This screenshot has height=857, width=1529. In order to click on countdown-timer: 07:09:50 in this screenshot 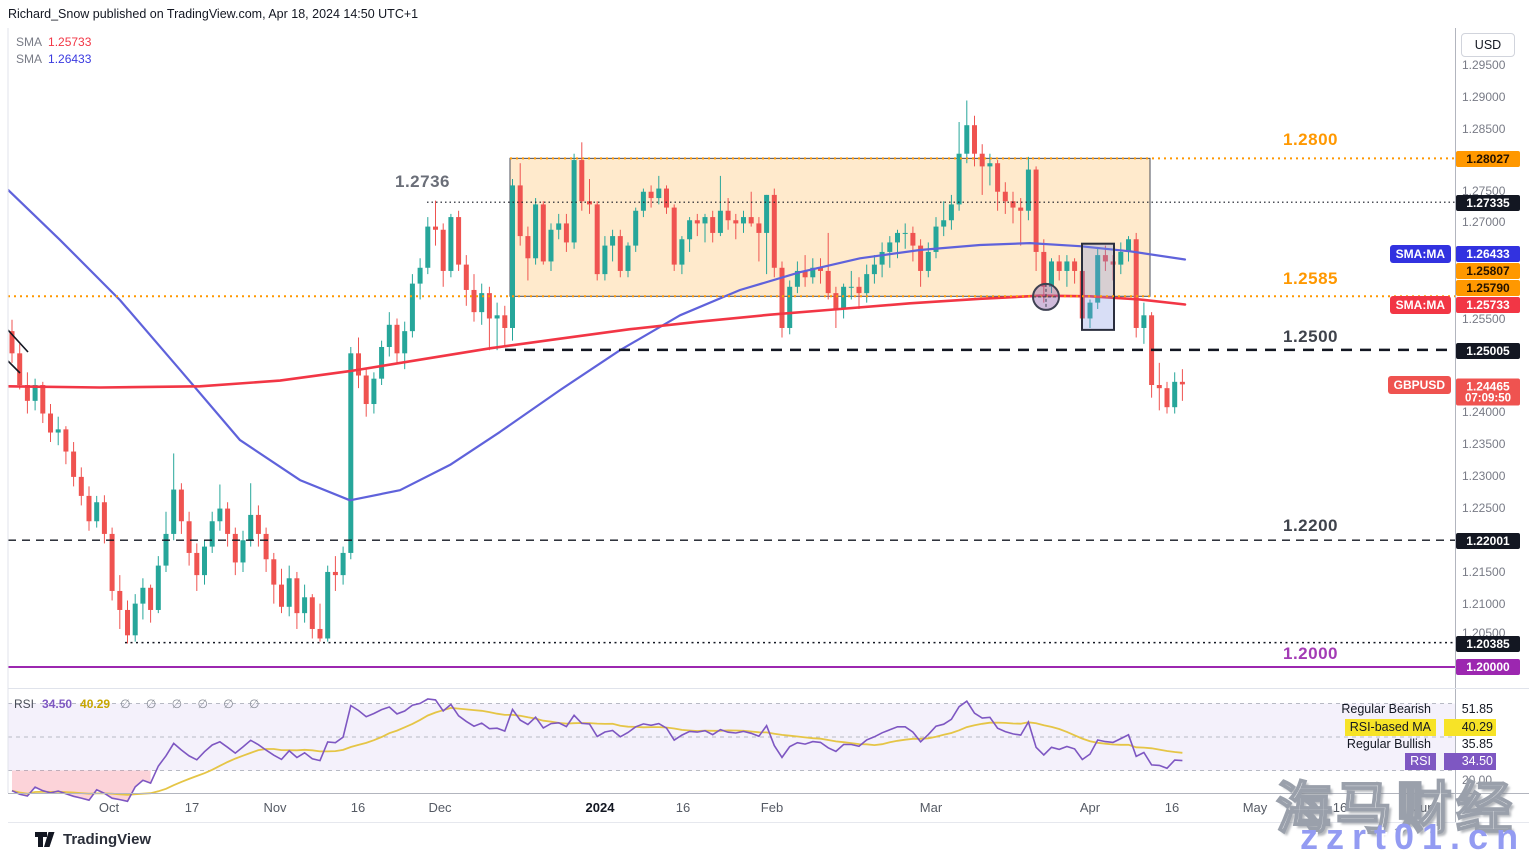, I will do `click(1488, 398)`.